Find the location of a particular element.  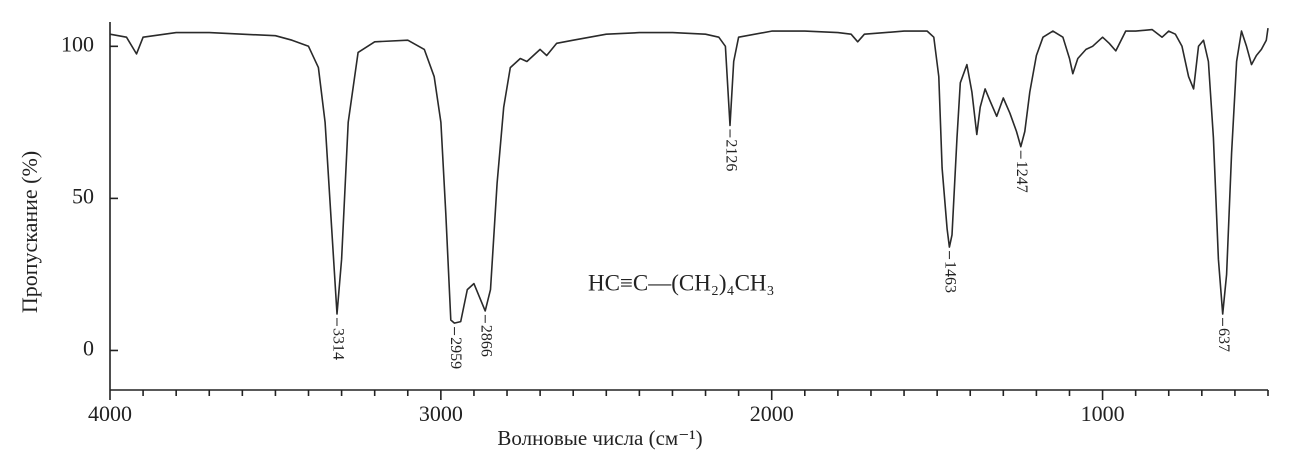

y-tick-label: 100 is located at coordinates (77, 43).